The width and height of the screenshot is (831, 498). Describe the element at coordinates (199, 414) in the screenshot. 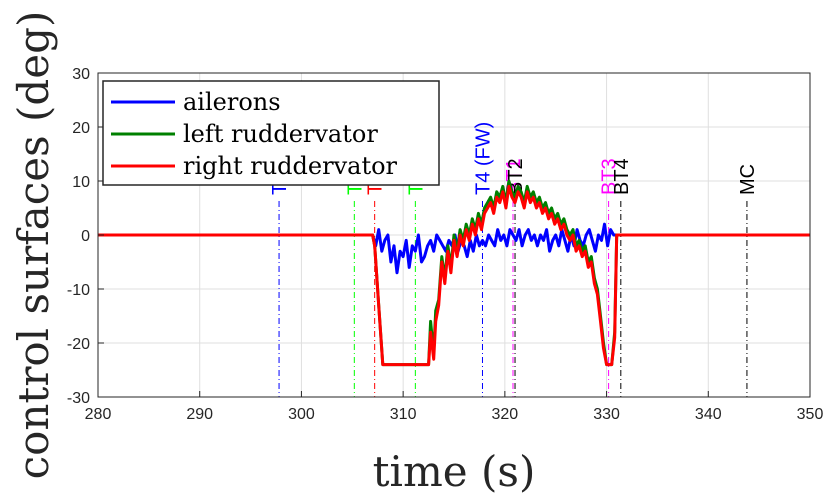

I see `x-tick-label: 290` at that location.